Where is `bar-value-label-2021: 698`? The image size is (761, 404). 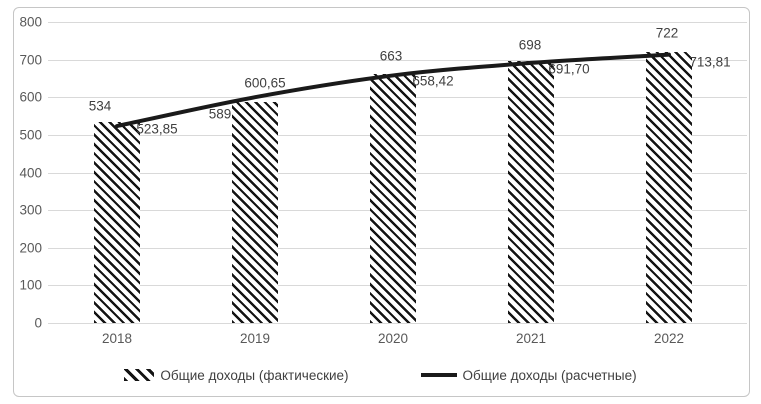
bar-value-label-2021: 698 is located at coordinates (530, 45).